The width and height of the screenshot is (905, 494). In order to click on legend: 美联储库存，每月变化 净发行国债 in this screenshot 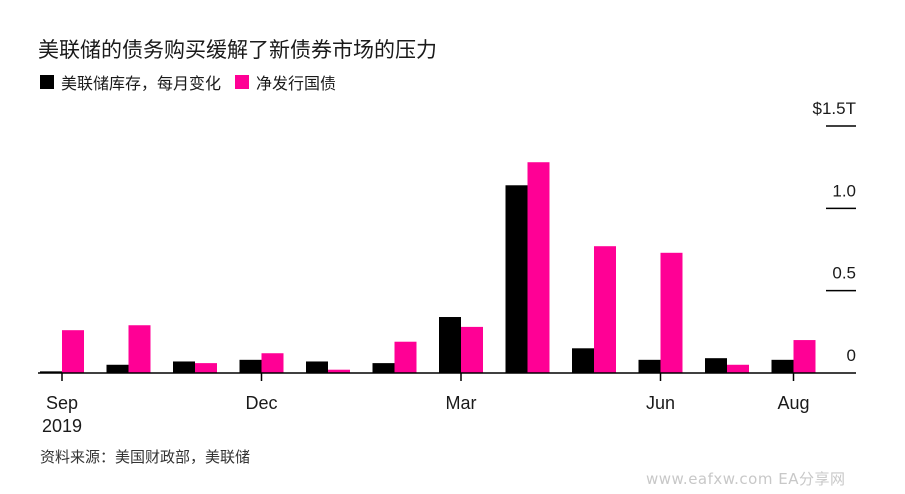, I will do `click(195, 82)`.